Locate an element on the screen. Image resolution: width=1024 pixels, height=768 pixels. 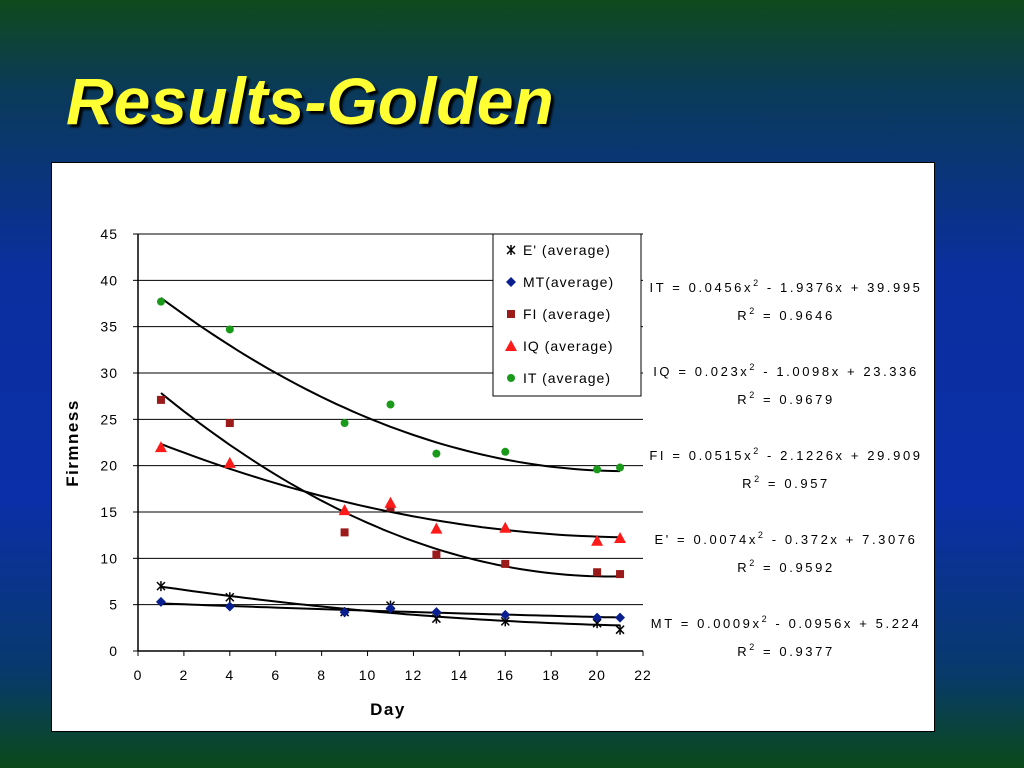
y-axis-label: Firmness is located at coordinates (72, 443).